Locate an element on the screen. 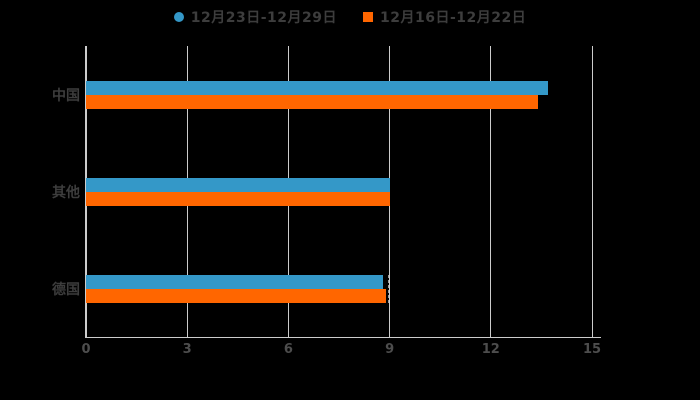  legend-circle-marker-icon is located at coordinates (178, 17).